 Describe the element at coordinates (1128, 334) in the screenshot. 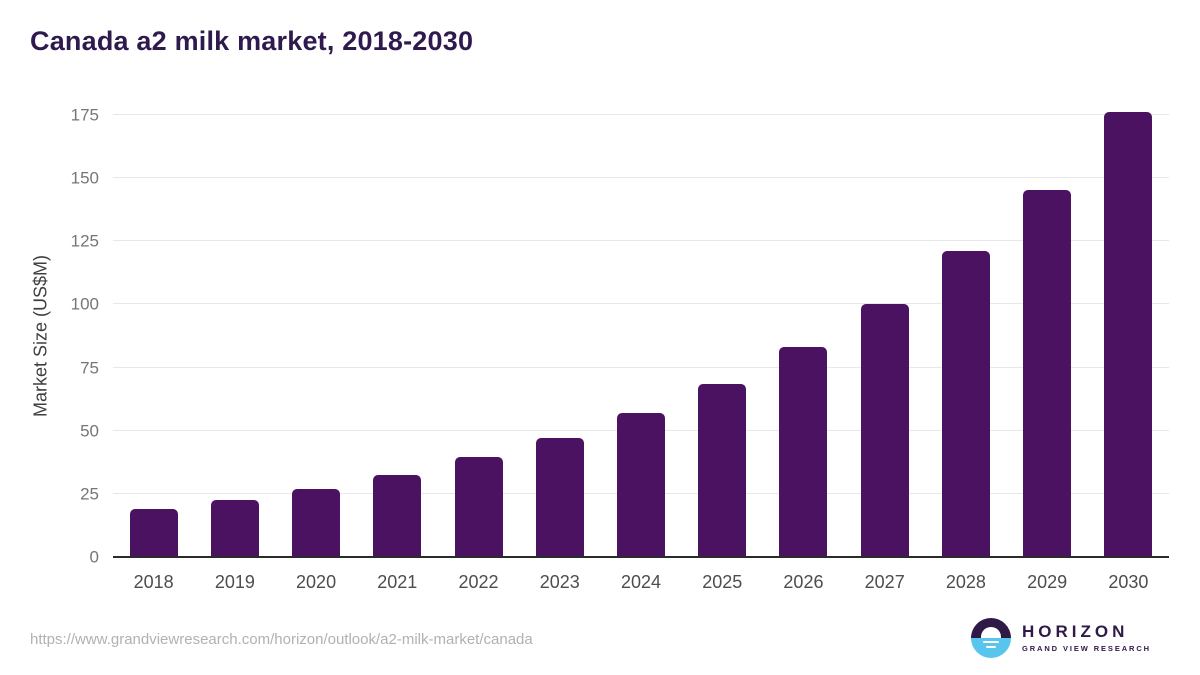

I see `bar-2030` at that location.